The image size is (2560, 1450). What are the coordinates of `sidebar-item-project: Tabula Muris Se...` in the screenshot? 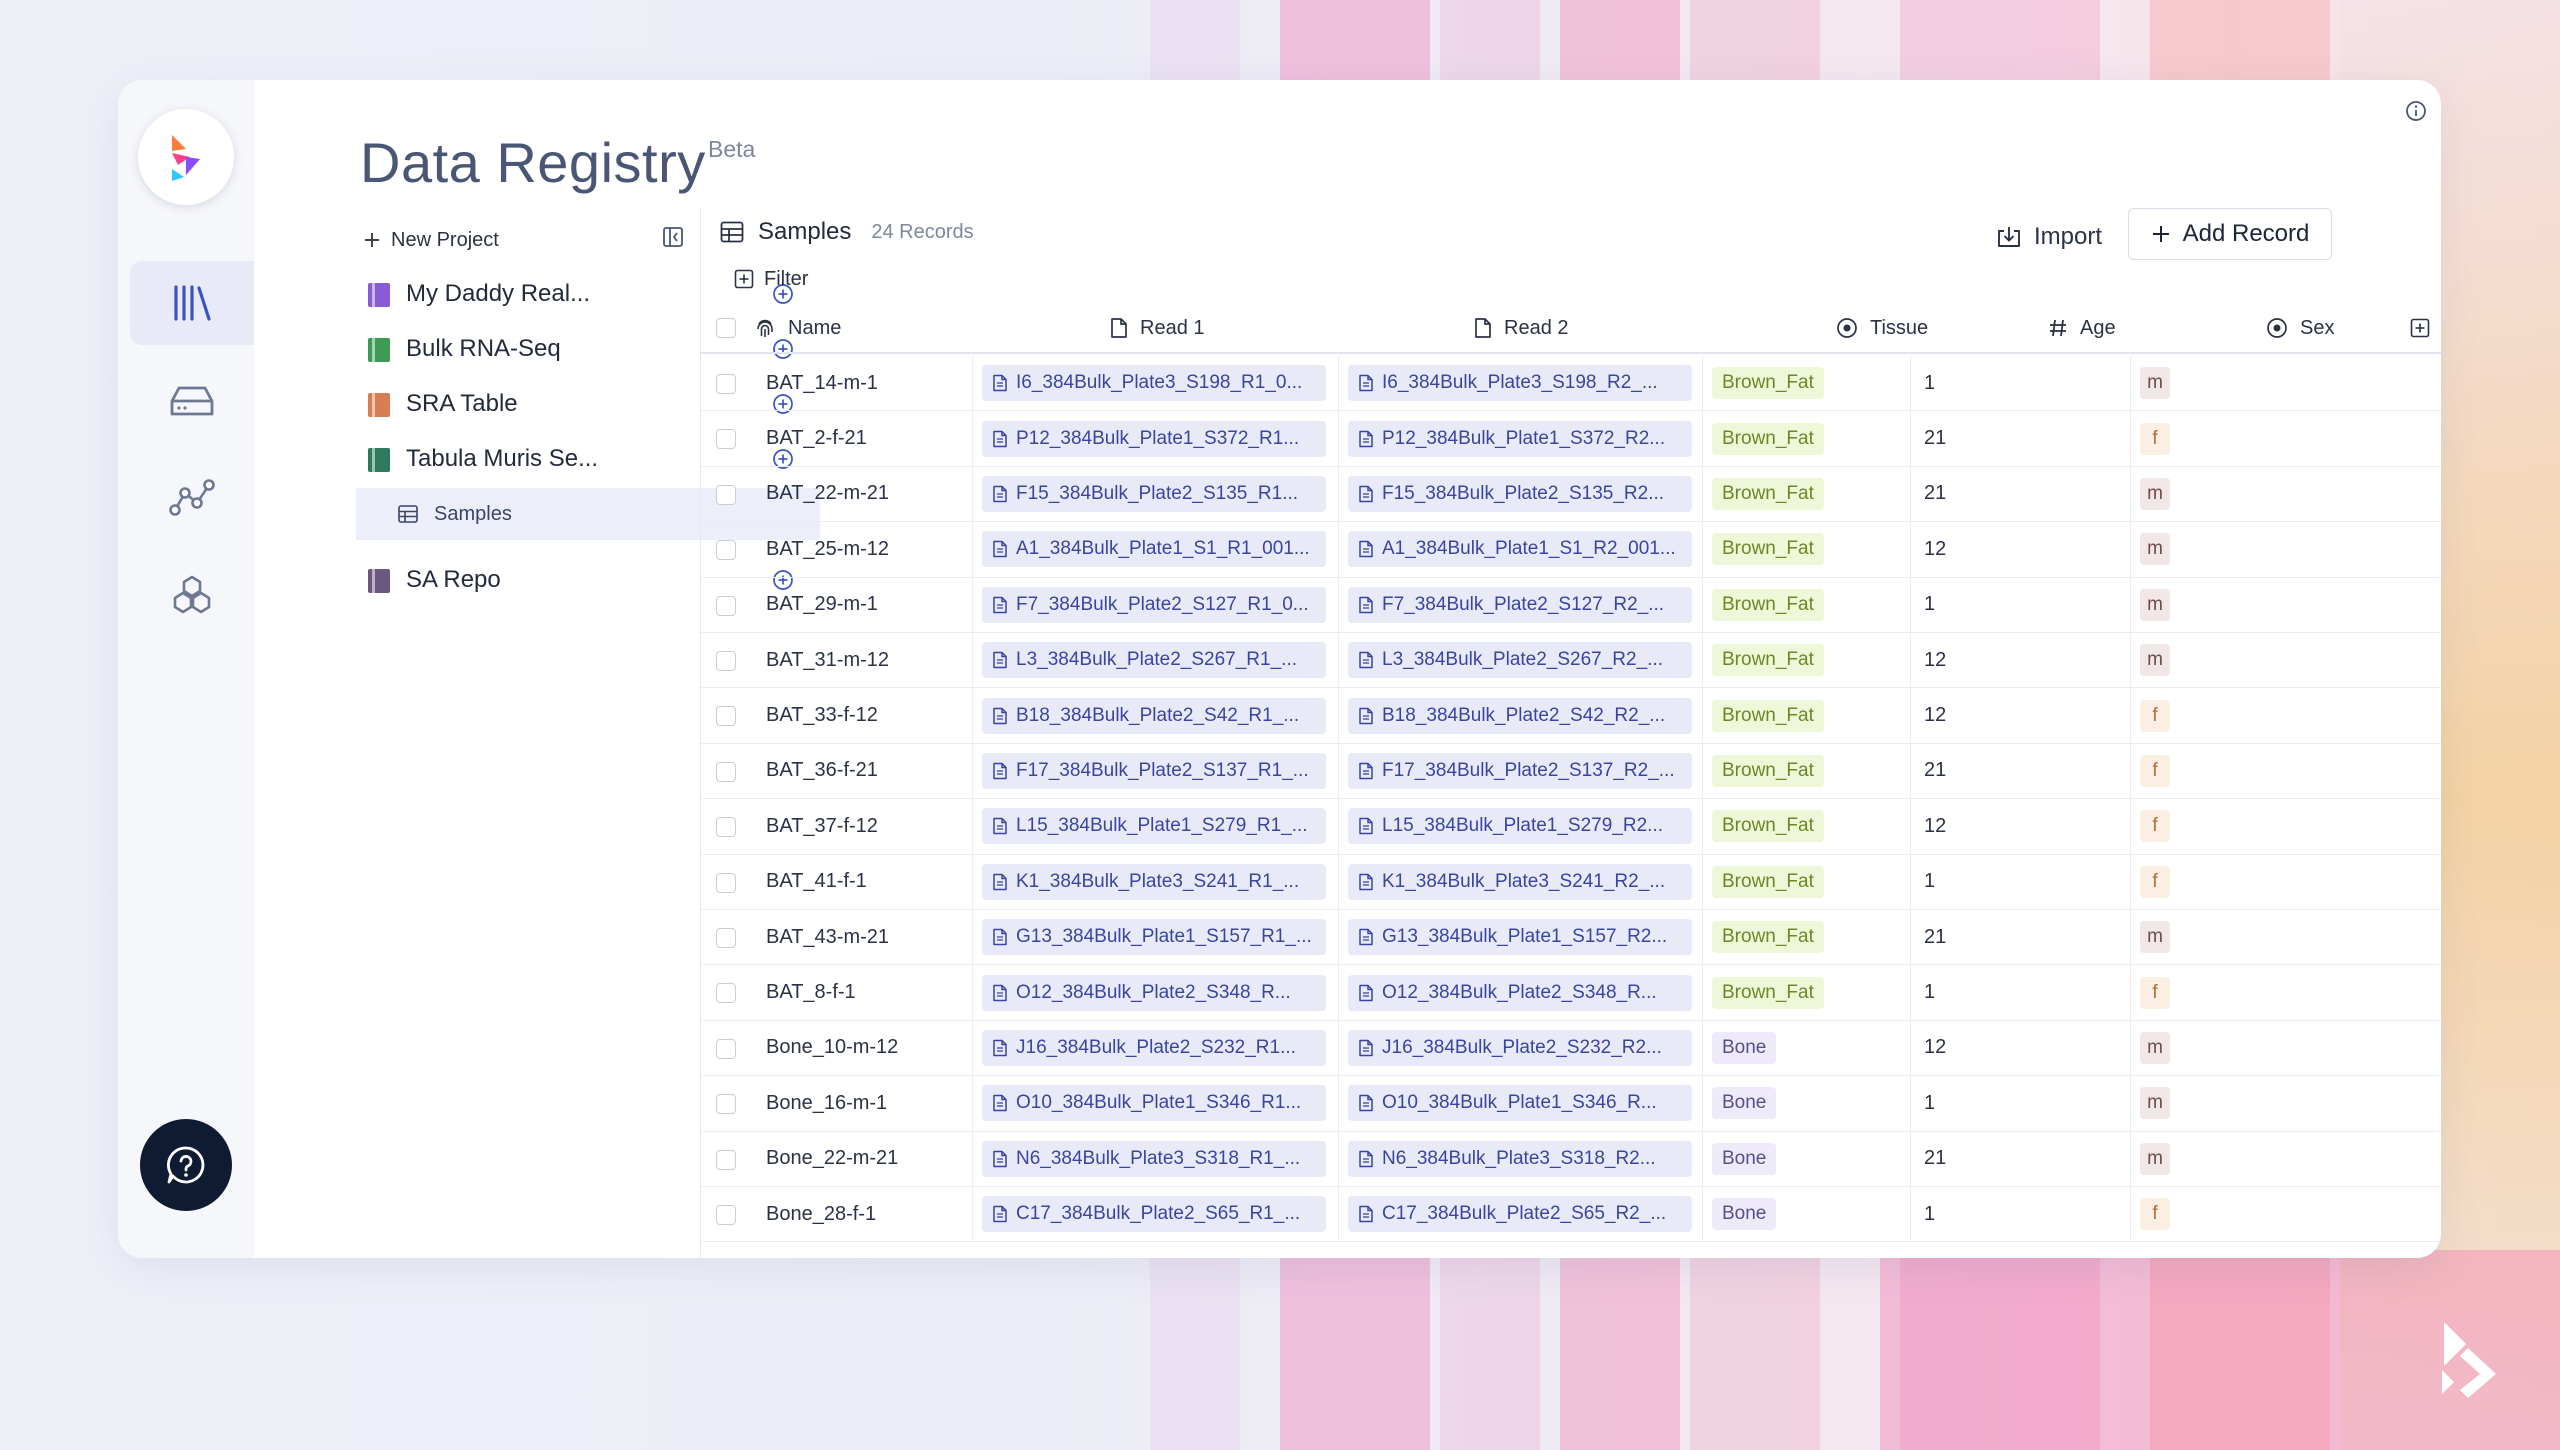 It's located at (590, 459).